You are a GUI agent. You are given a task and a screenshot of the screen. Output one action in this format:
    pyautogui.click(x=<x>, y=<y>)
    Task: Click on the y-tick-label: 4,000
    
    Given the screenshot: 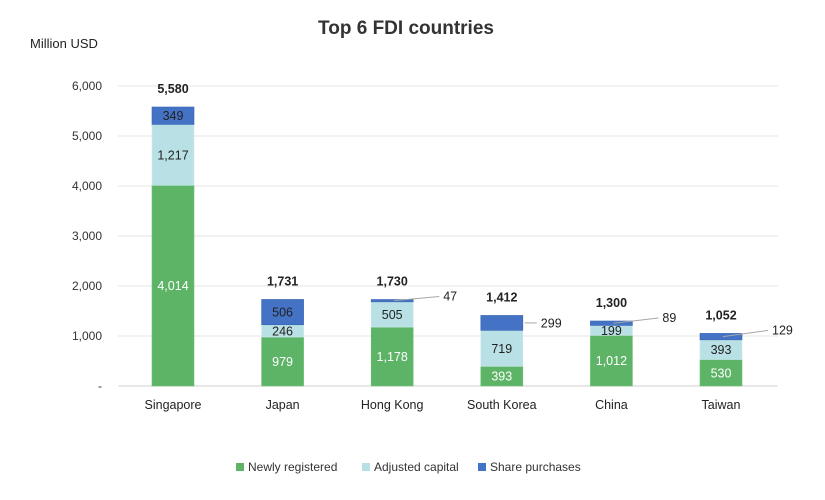 What is the action you would take?
    pyautogui.click(x=87, y=186)
    